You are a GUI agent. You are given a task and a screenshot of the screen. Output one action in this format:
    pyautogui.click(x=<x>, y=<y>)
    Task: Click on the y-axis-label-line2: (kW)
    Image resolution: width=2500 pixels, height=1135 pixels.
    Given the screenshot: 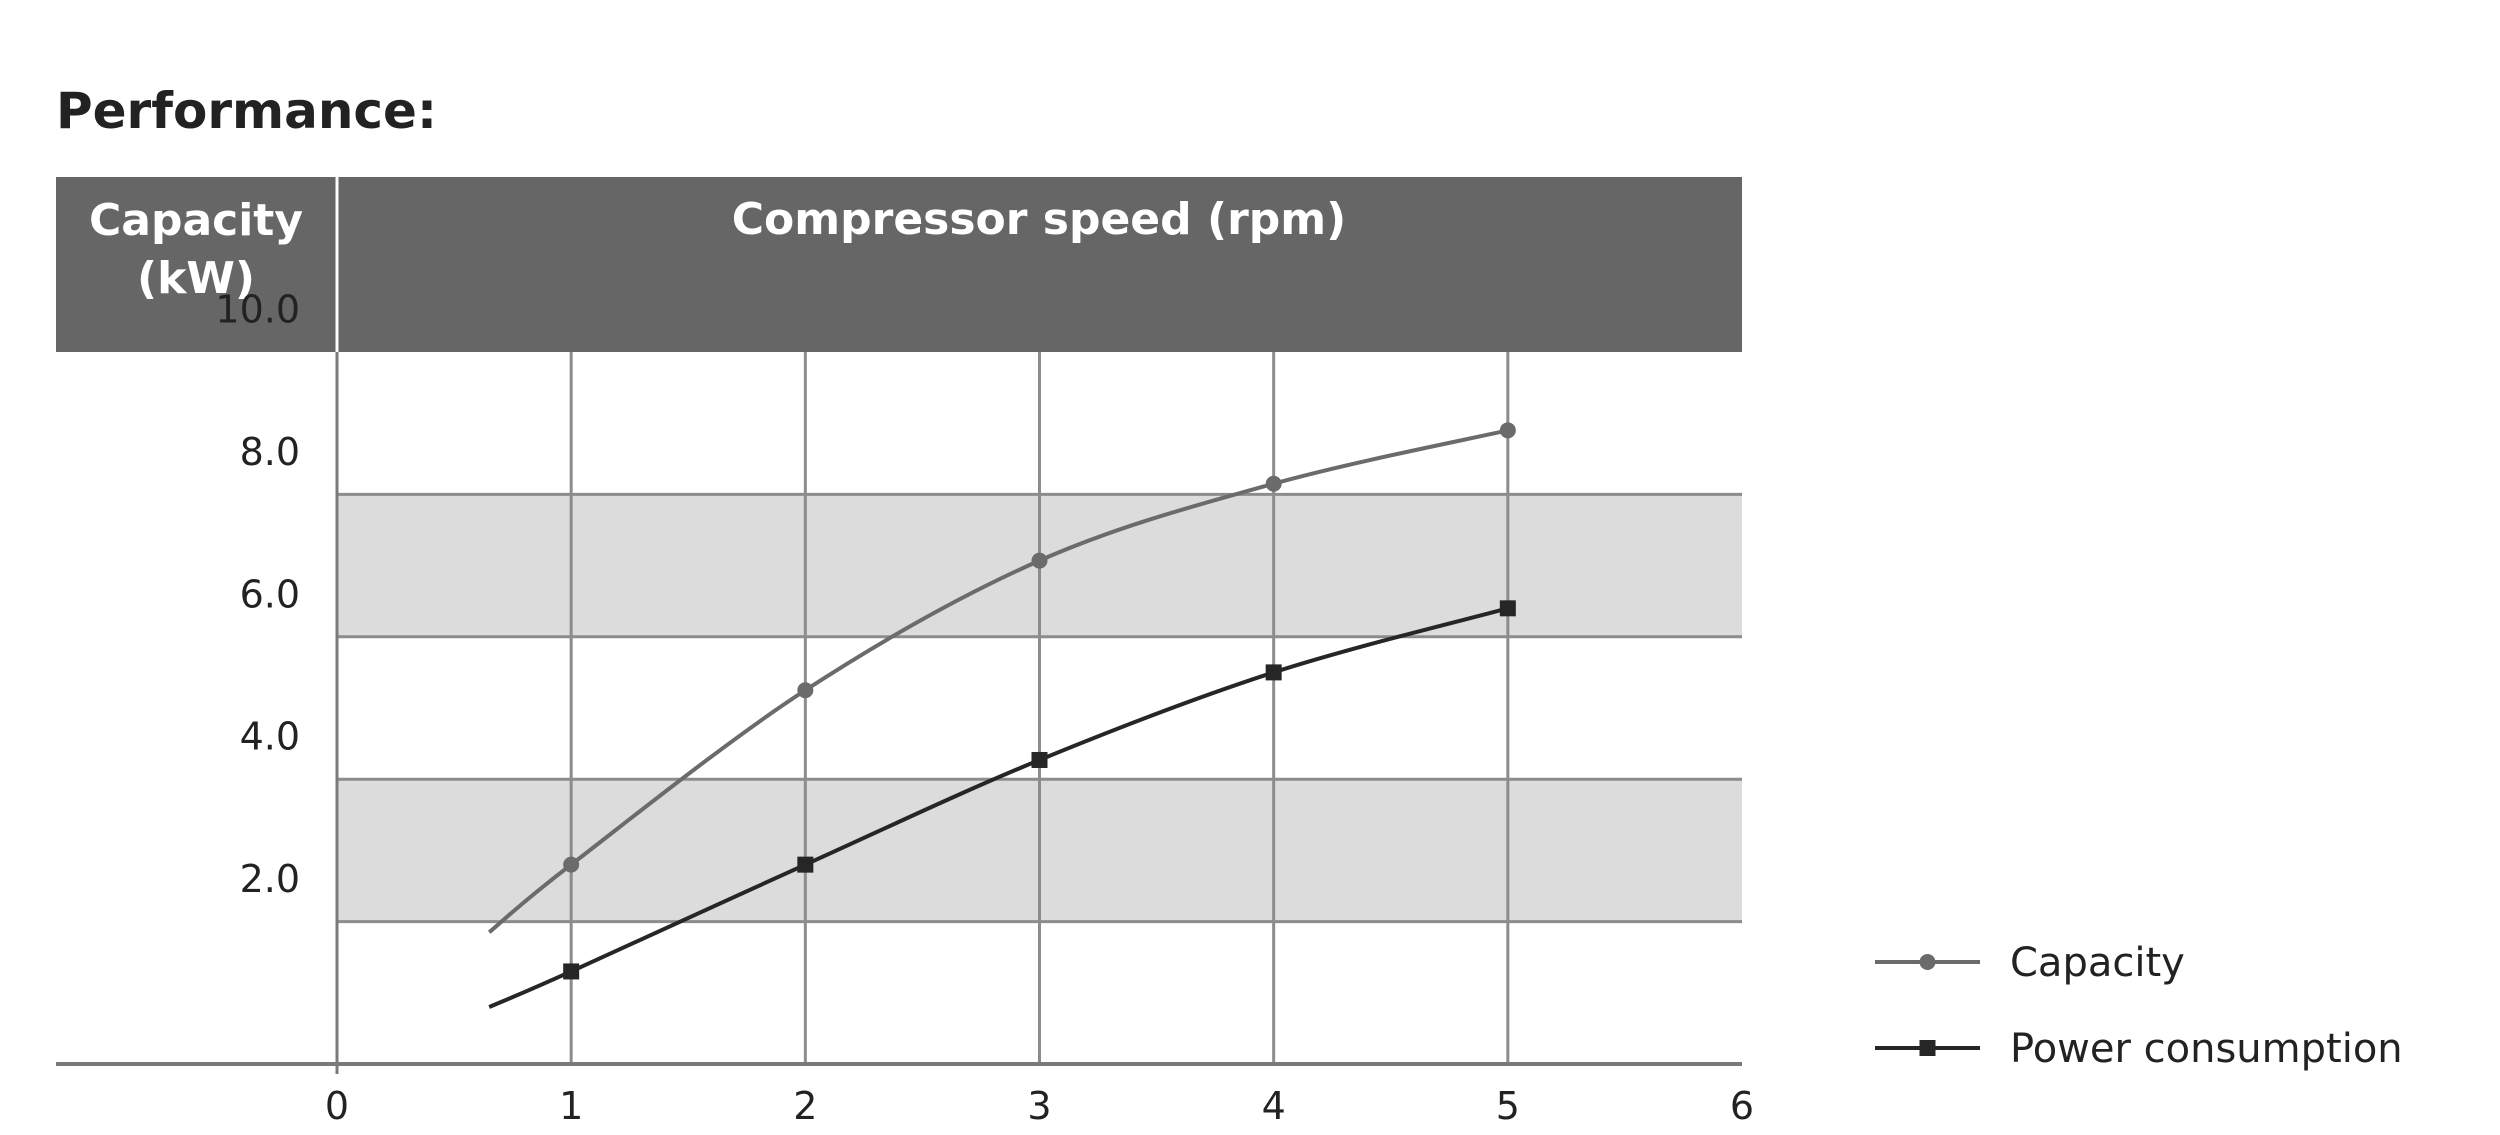 What is the action you would take?
    pyautogui.click(x=196, y=278)
    